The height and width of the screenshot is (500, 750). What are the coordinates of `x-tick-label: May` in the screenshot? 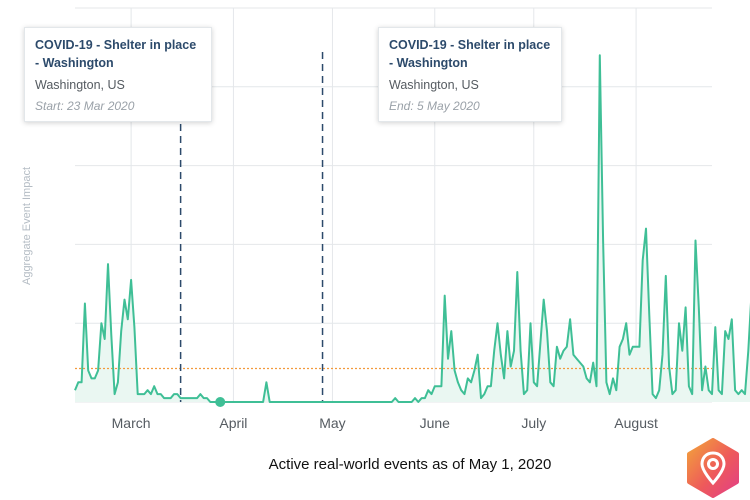 It's located at (332, 423).